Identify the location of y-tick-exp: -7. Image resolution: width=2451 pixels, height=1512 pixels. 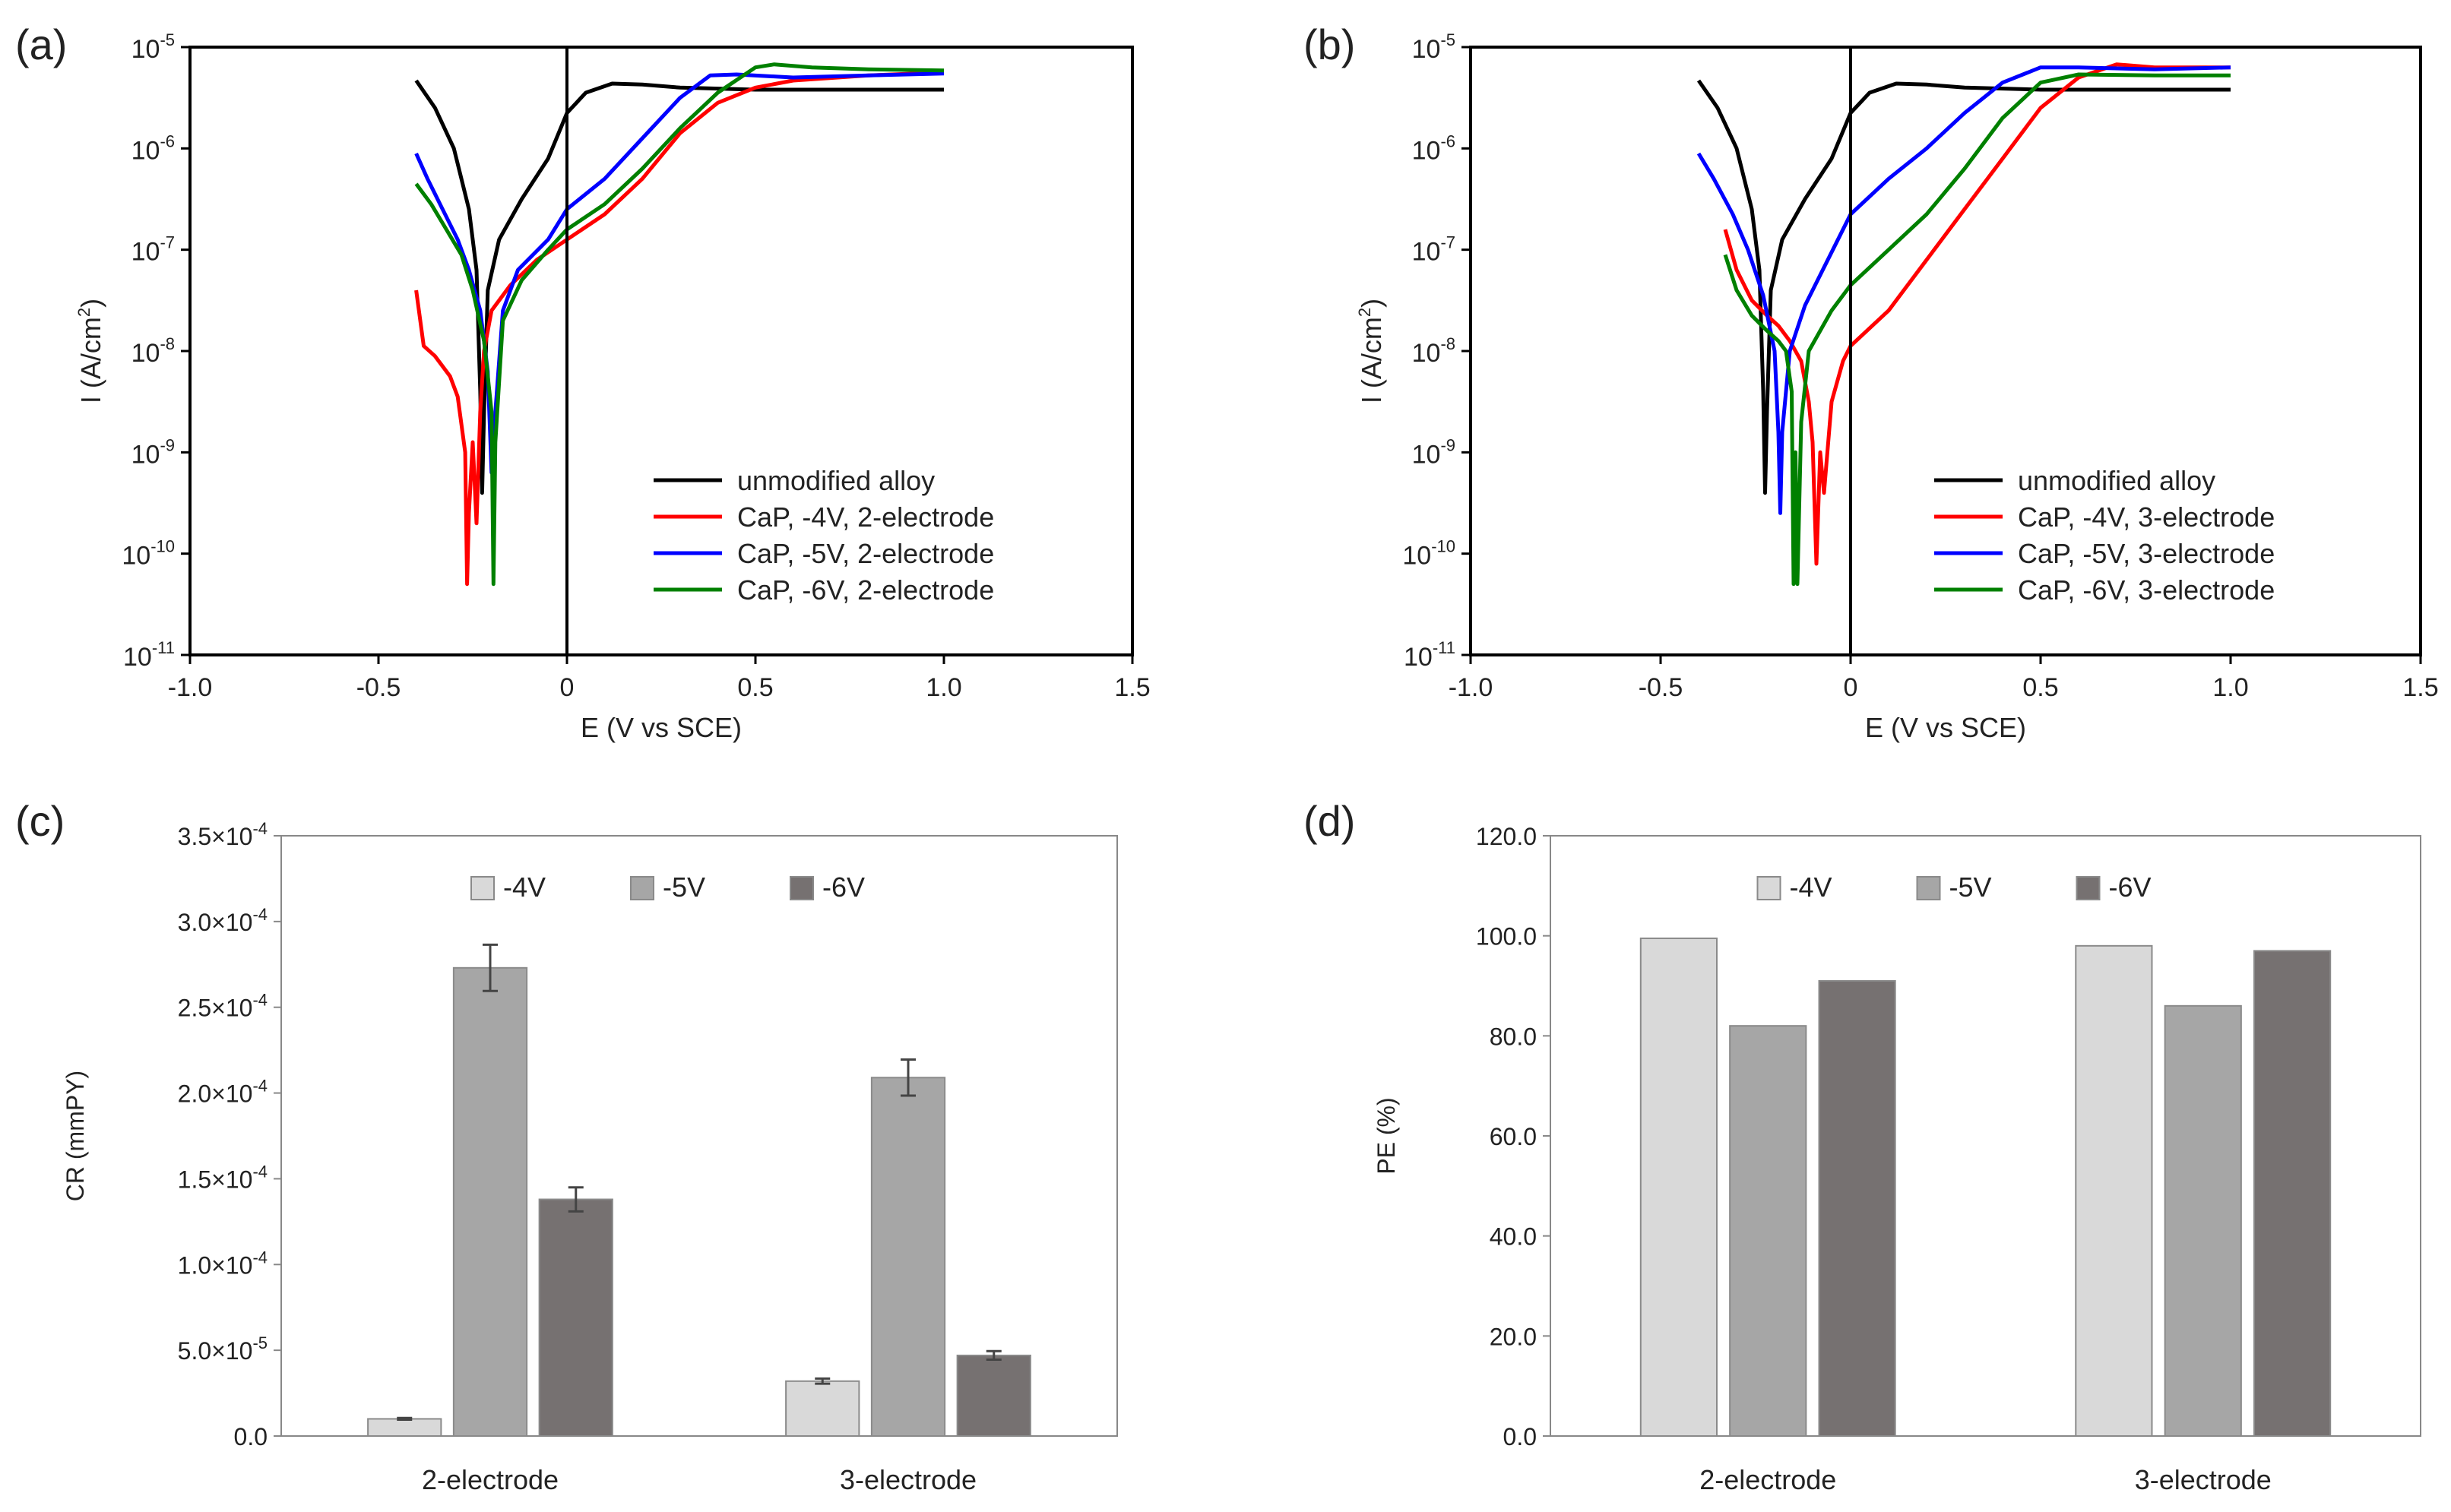
(168, 242).